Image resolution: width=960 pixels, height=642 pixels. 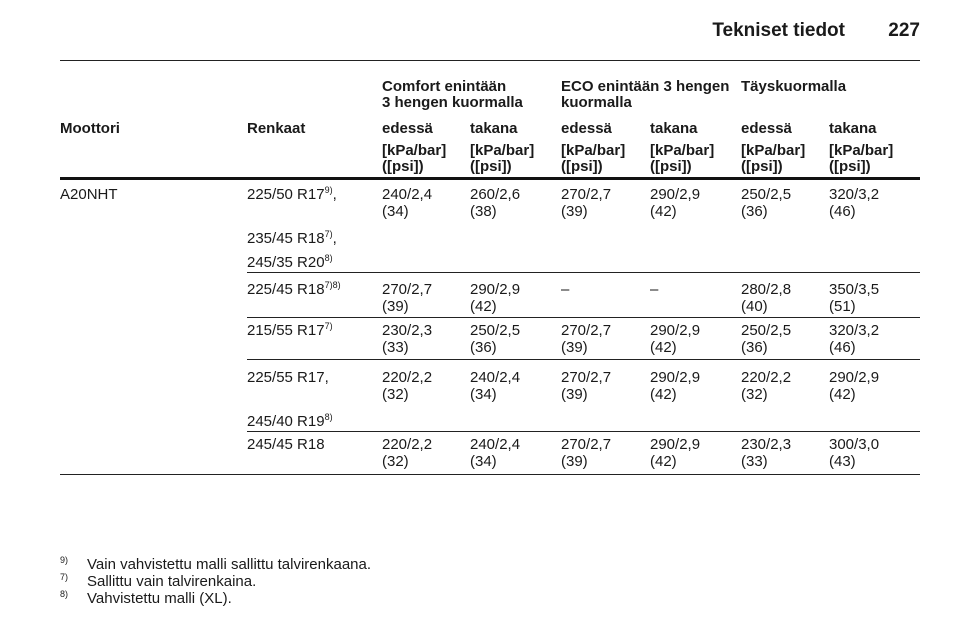 What do you see at coordinates (276, 128) in the screenshot?
I see `column-header: Renkaat` at bounding box center [276, 128].